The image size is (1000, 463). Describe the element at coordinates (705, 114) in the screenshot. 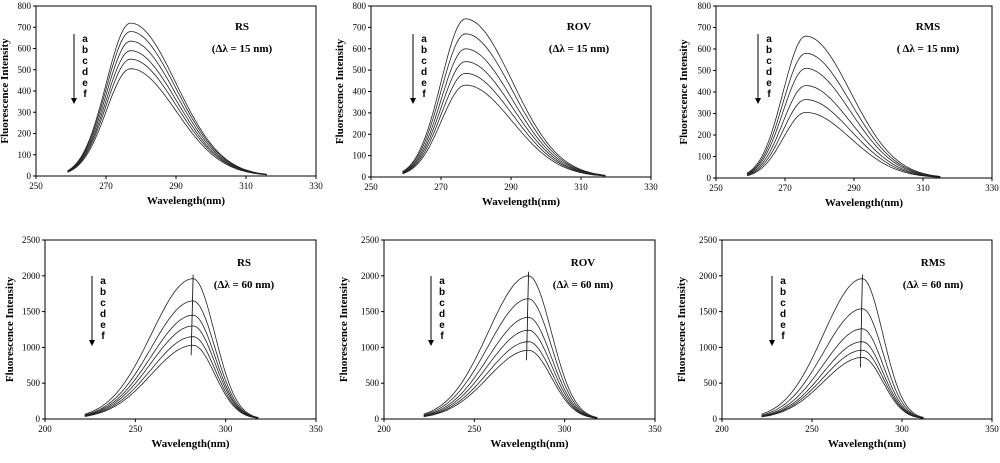

I see `y-tick-label: 300` at that location.